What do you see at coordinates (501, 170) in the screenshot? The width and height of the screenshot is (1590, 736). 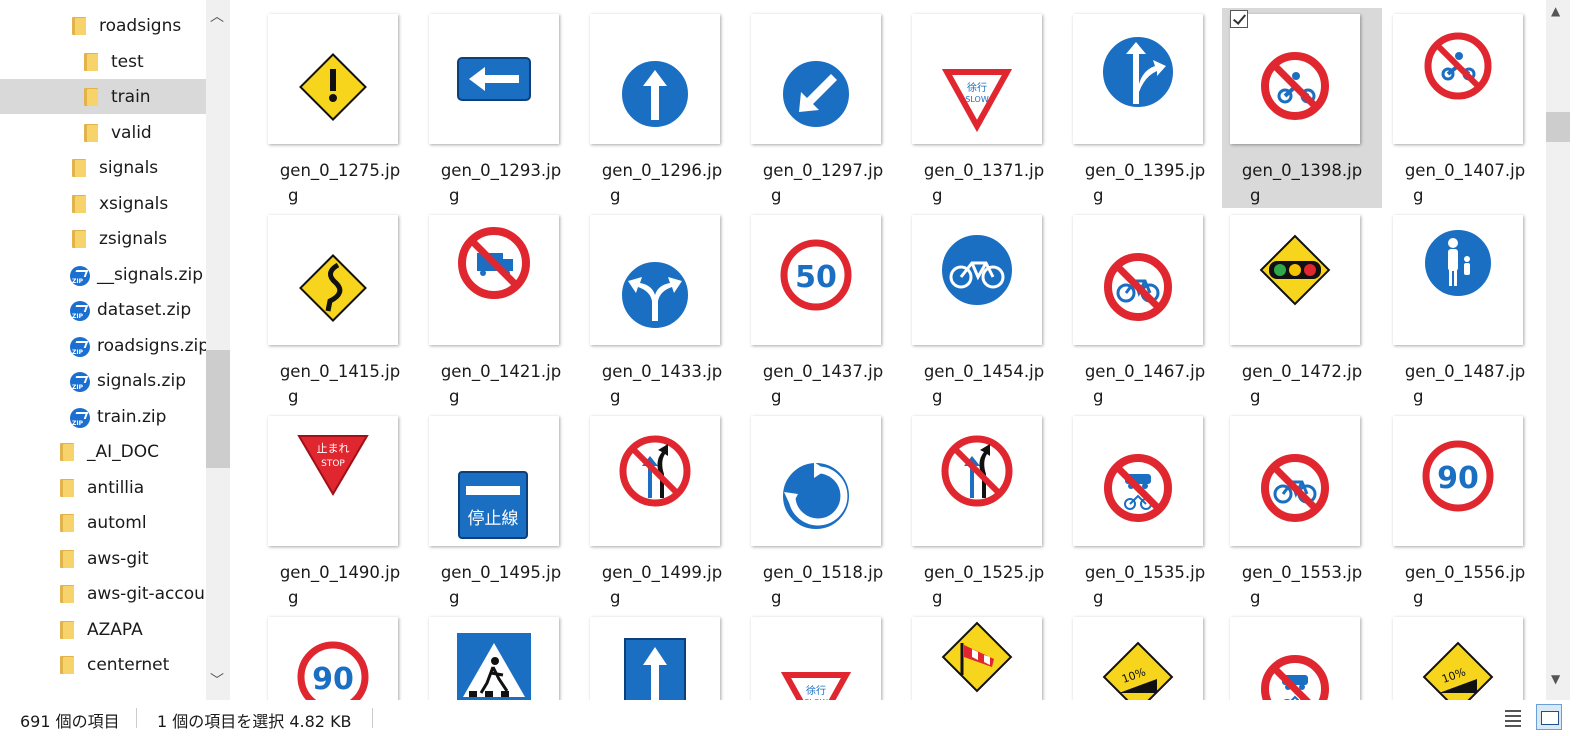 I see `file-name-line1: gen_0_1293.jp` at bounding box center [501, 170].